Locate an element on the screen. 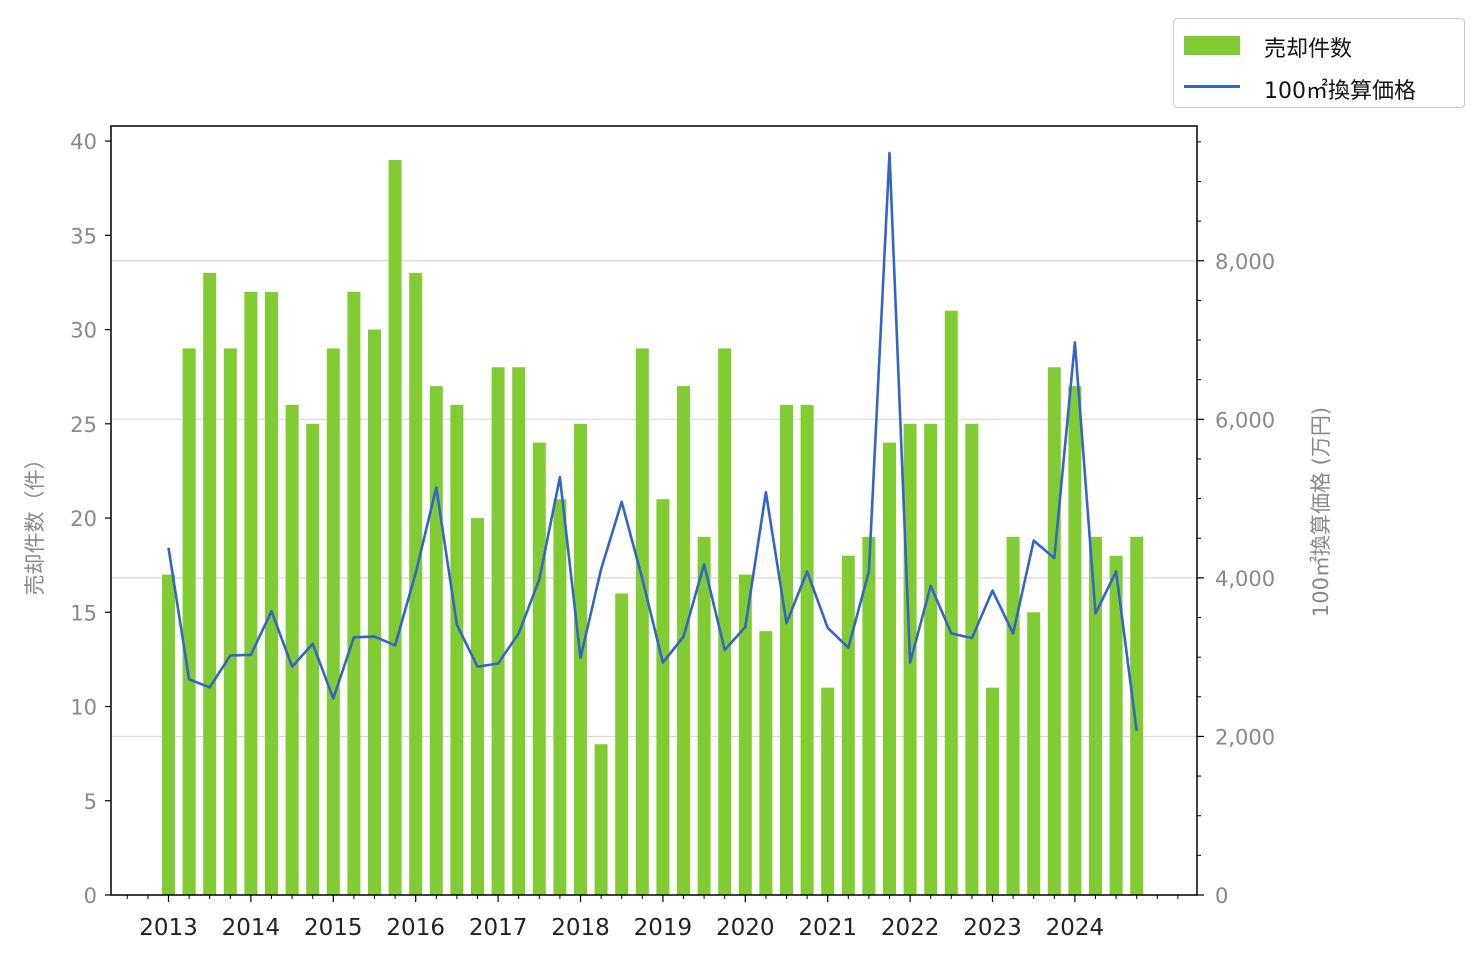  legend-line-swatch is located at coordinates (1212, 86).